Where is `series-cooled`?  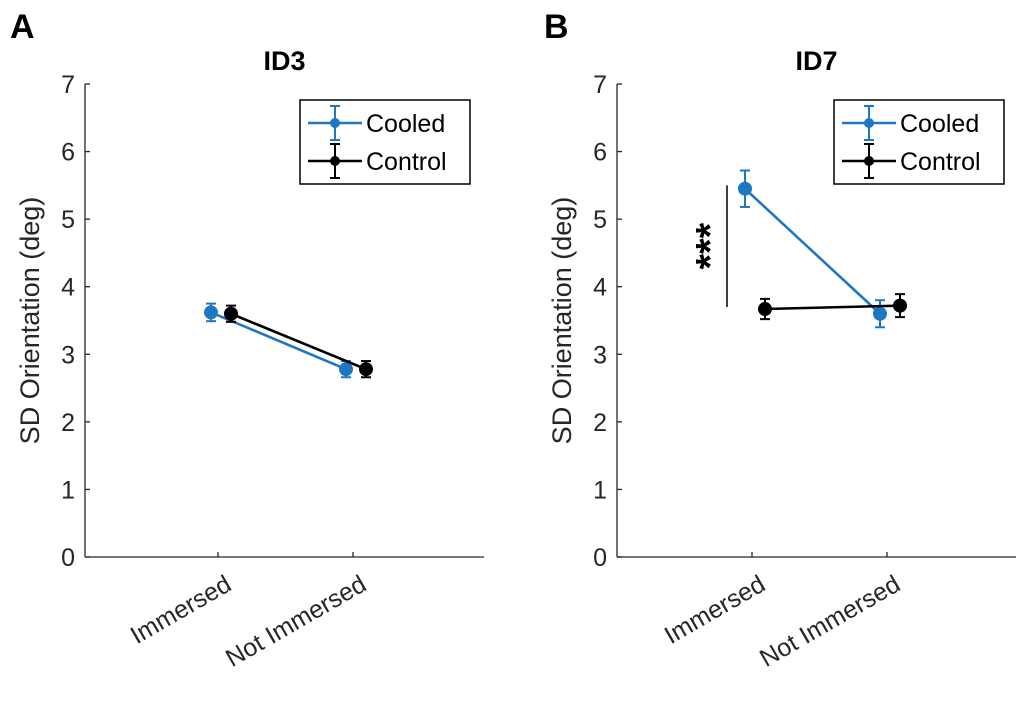 series-cooled is located at coordinates (812, 249).